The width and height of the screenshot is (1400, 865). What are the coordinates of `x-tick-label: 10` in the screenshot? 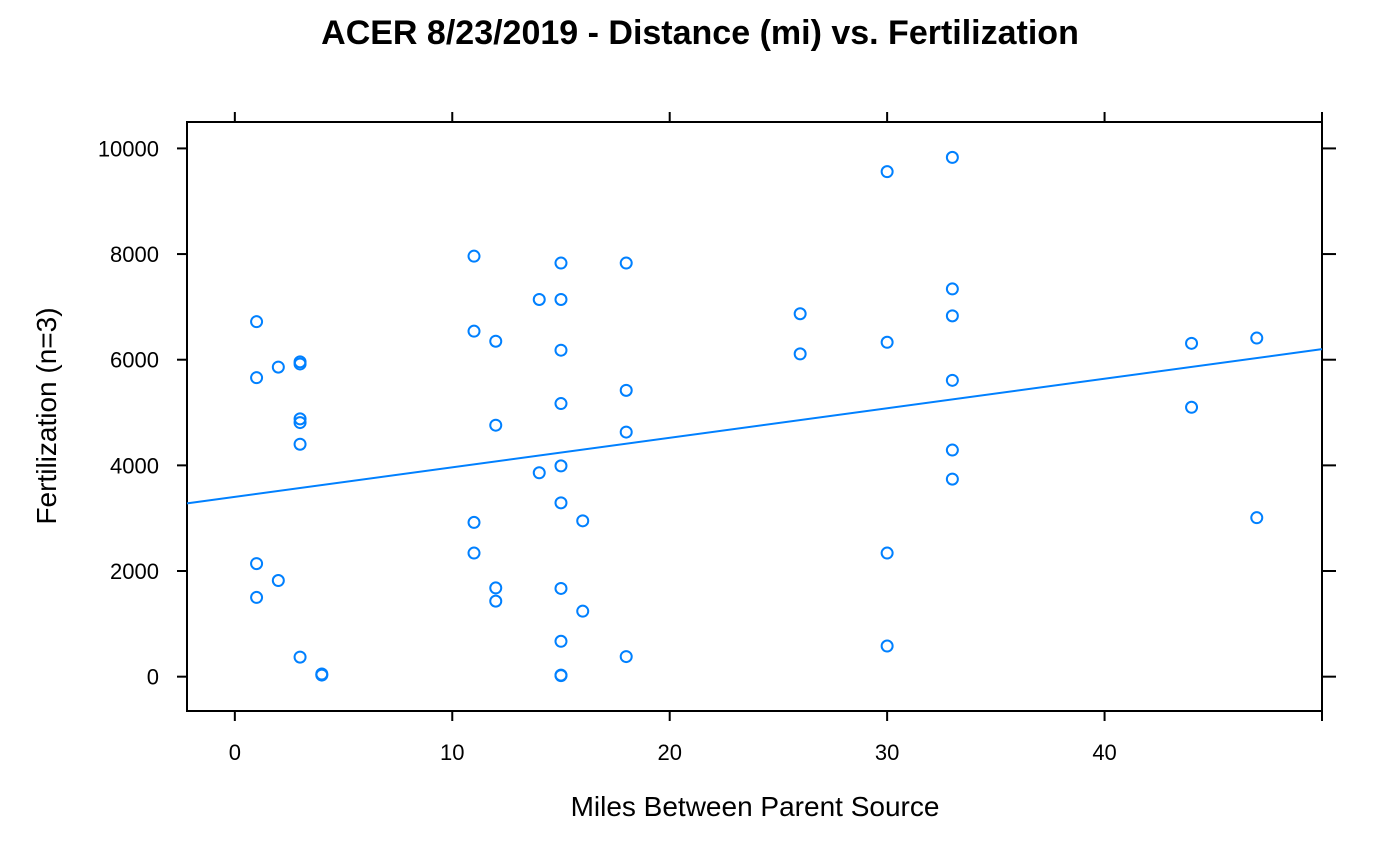 It's located at (452, 752).